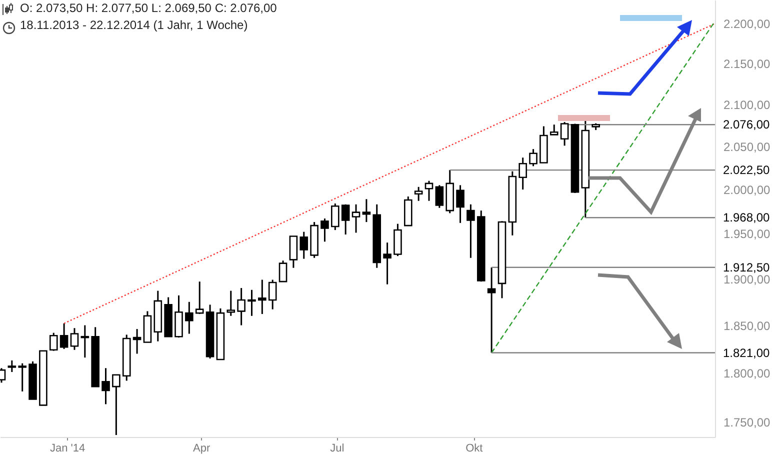  What do you see at coordinates (746, 217) in the screenshot?
I see `annotation: 1.968,00` at bounding box center [746, 217].